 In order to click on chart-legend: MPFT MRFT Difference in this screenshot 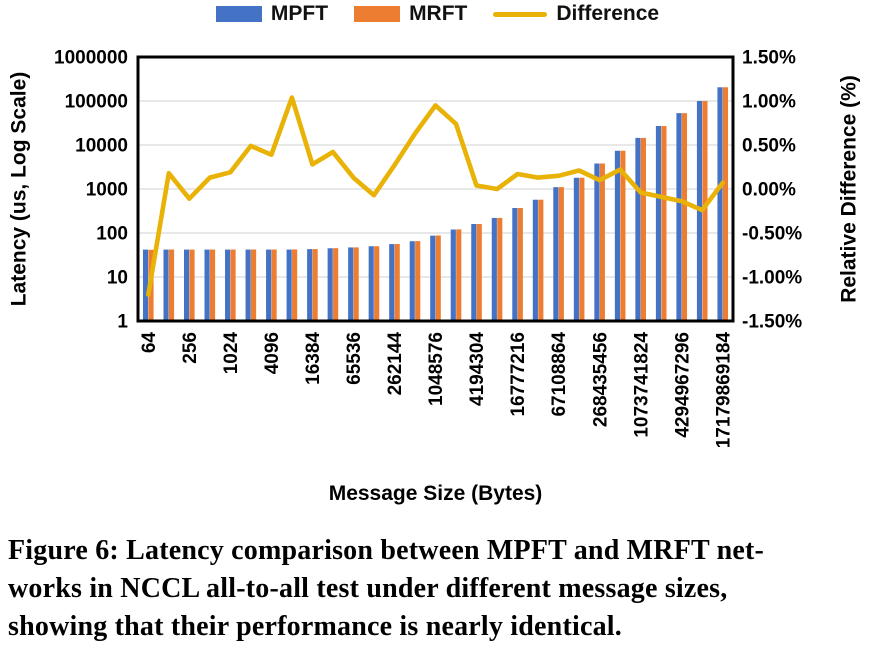, I will do `click(437, 14)`.